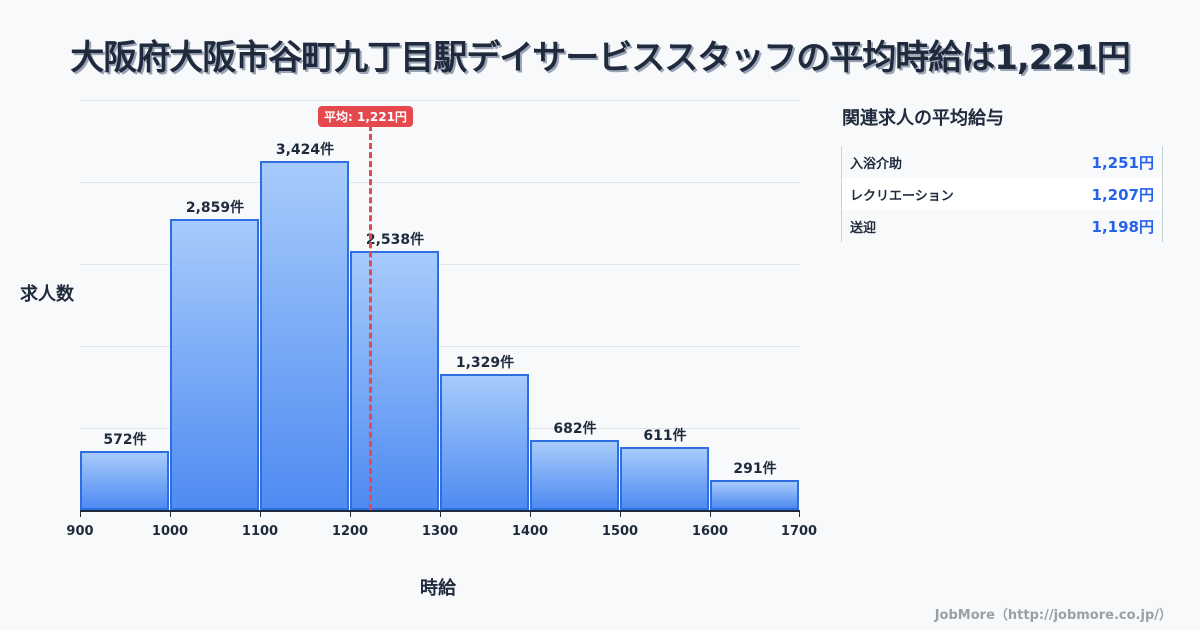  Describe the element at coordinates (665, 436) in the screenshot. I see `bar-label: 611件` at that location.